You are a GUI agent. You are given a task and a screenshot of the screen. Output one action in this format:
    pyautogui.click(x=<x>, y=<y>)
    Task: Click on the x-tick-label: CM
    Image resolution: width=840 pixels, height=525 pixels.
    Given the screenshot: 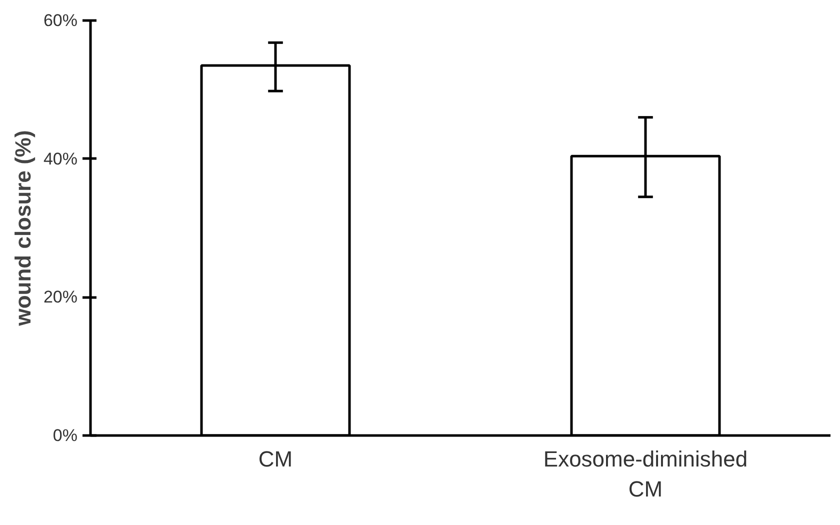 What is the action you would take?
    pyautogui.click(x=275, y=459)
    